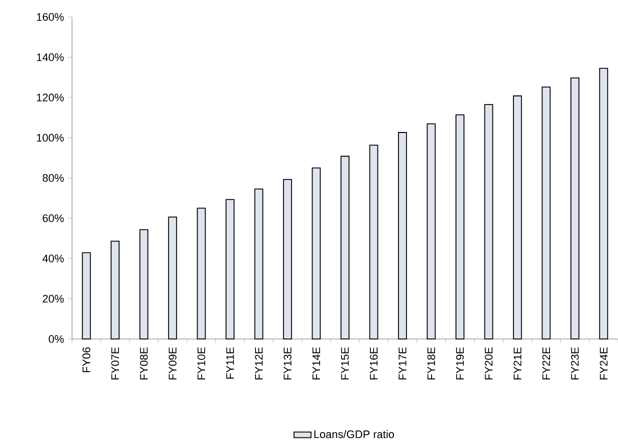 The image size is (618, 444). Describe the element at coordinates (50, 17) in the screenshot. I see `y-tick-label: 160%` at that location.